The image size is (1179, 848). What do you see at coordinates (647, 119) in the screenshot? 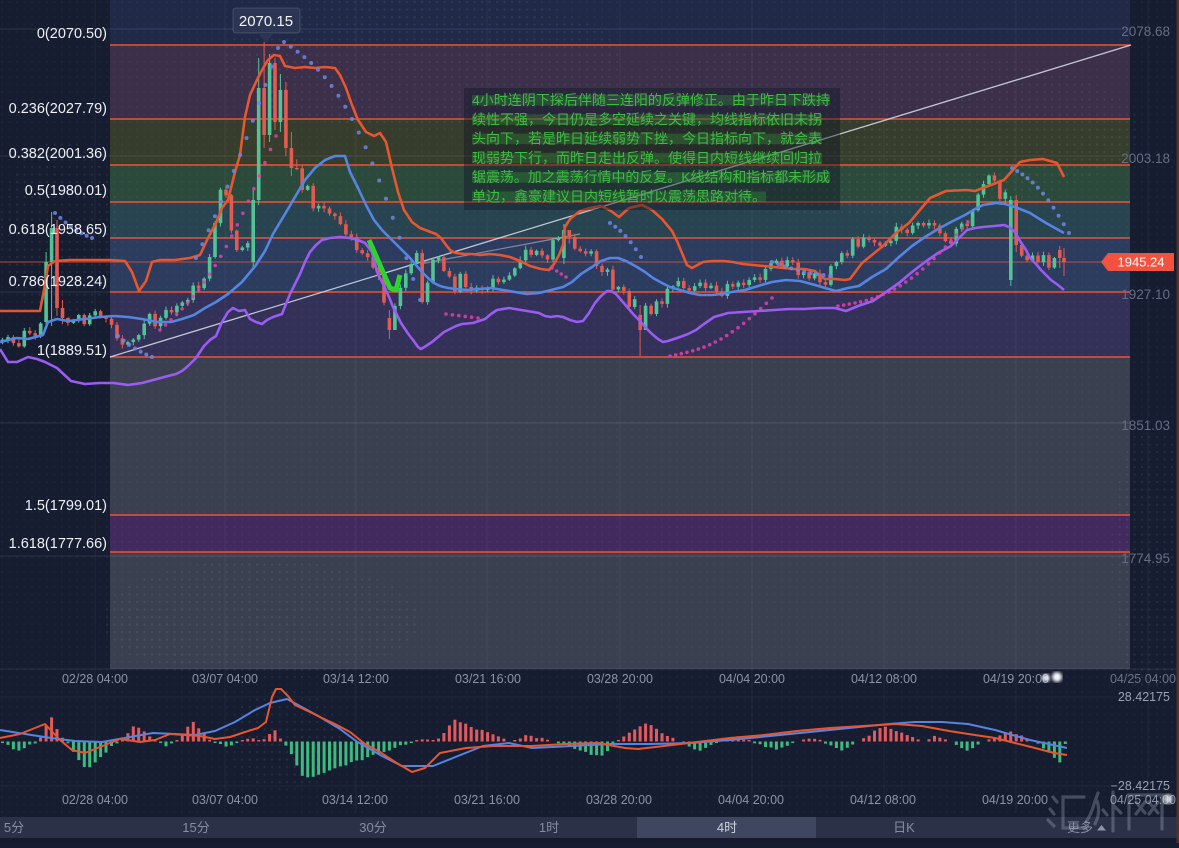
I see `svg-text: 续性不强，今日仍是多空延续之关键，均线指标依旧未拐` at bounding box center [647, 119].